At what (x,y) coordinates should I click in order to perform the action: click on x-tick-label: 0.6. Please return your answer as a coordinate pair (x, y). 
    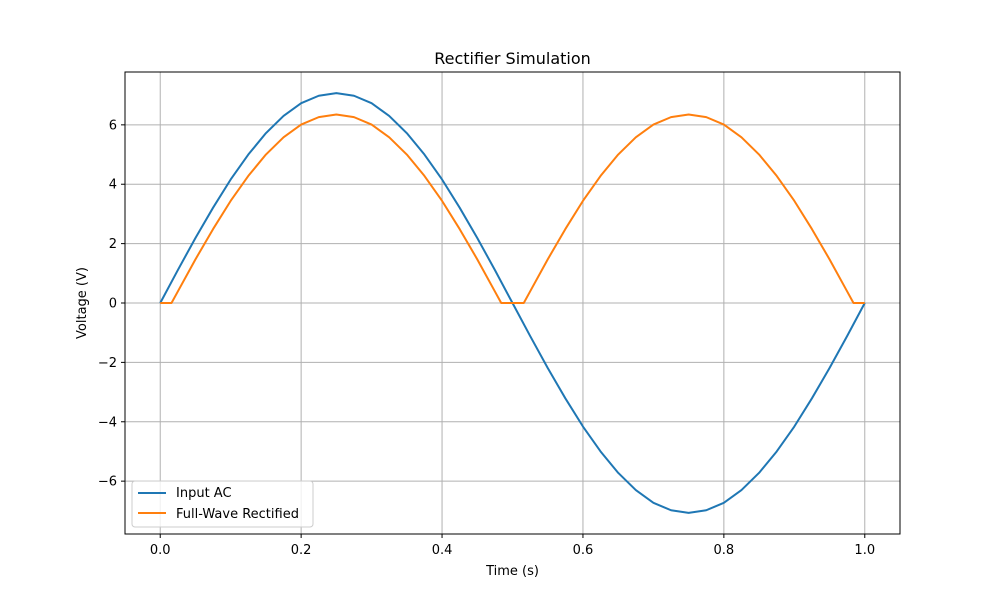
    Looking at the image, I should click on (583, 550).